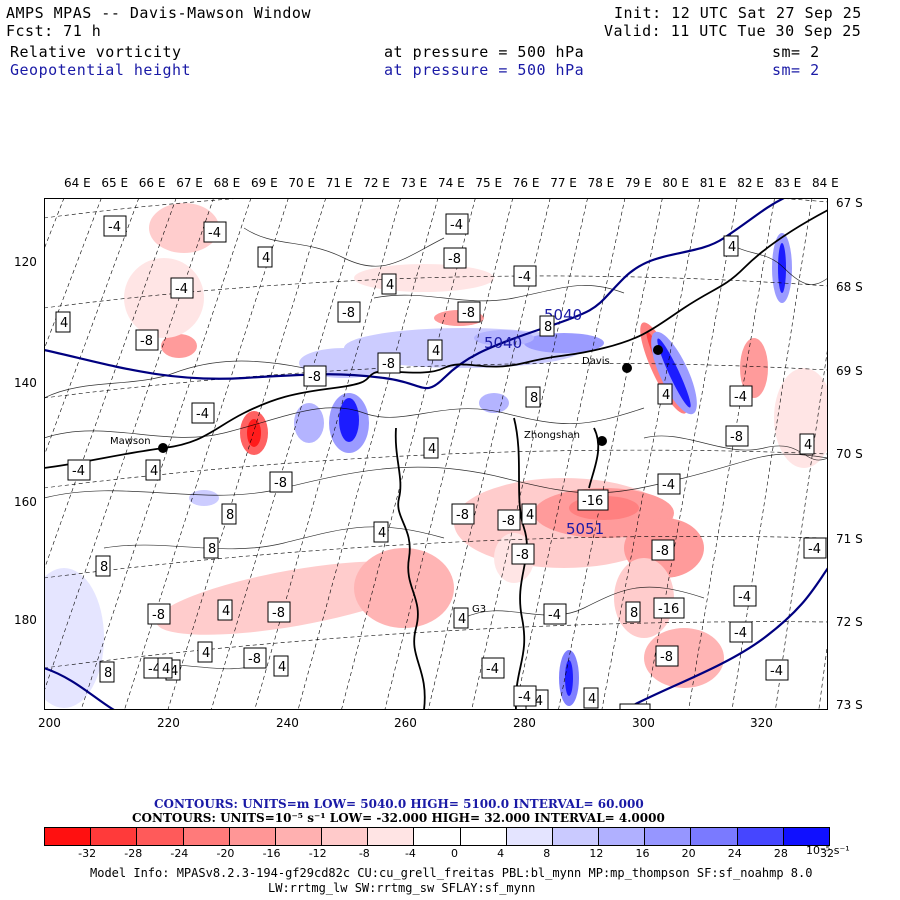 The height and width of the screenshot is (900, 900). Describe the element at coordinates (849, 539) in the screenshot. I see `latitude-label: 71 S` at that location.